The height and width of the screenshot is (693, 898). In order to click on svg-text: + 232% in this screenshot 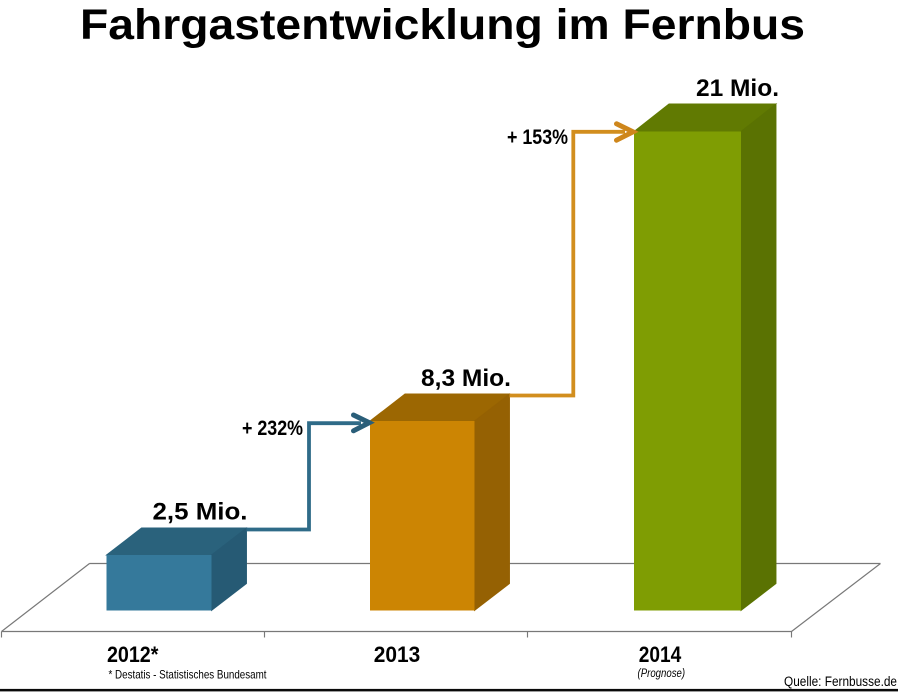, I will do `click(272, 428)`.